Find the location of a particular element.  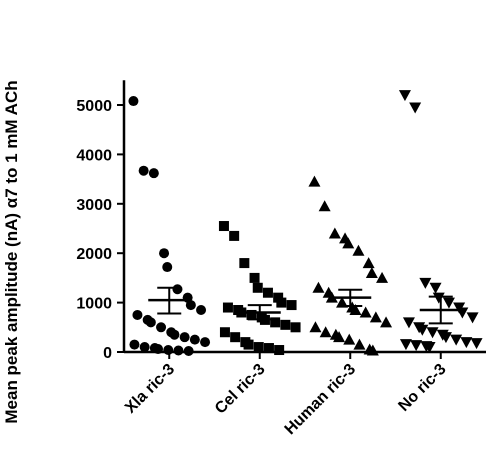

x-category-label: Human ric-3 is located at coordinates (320, 399).